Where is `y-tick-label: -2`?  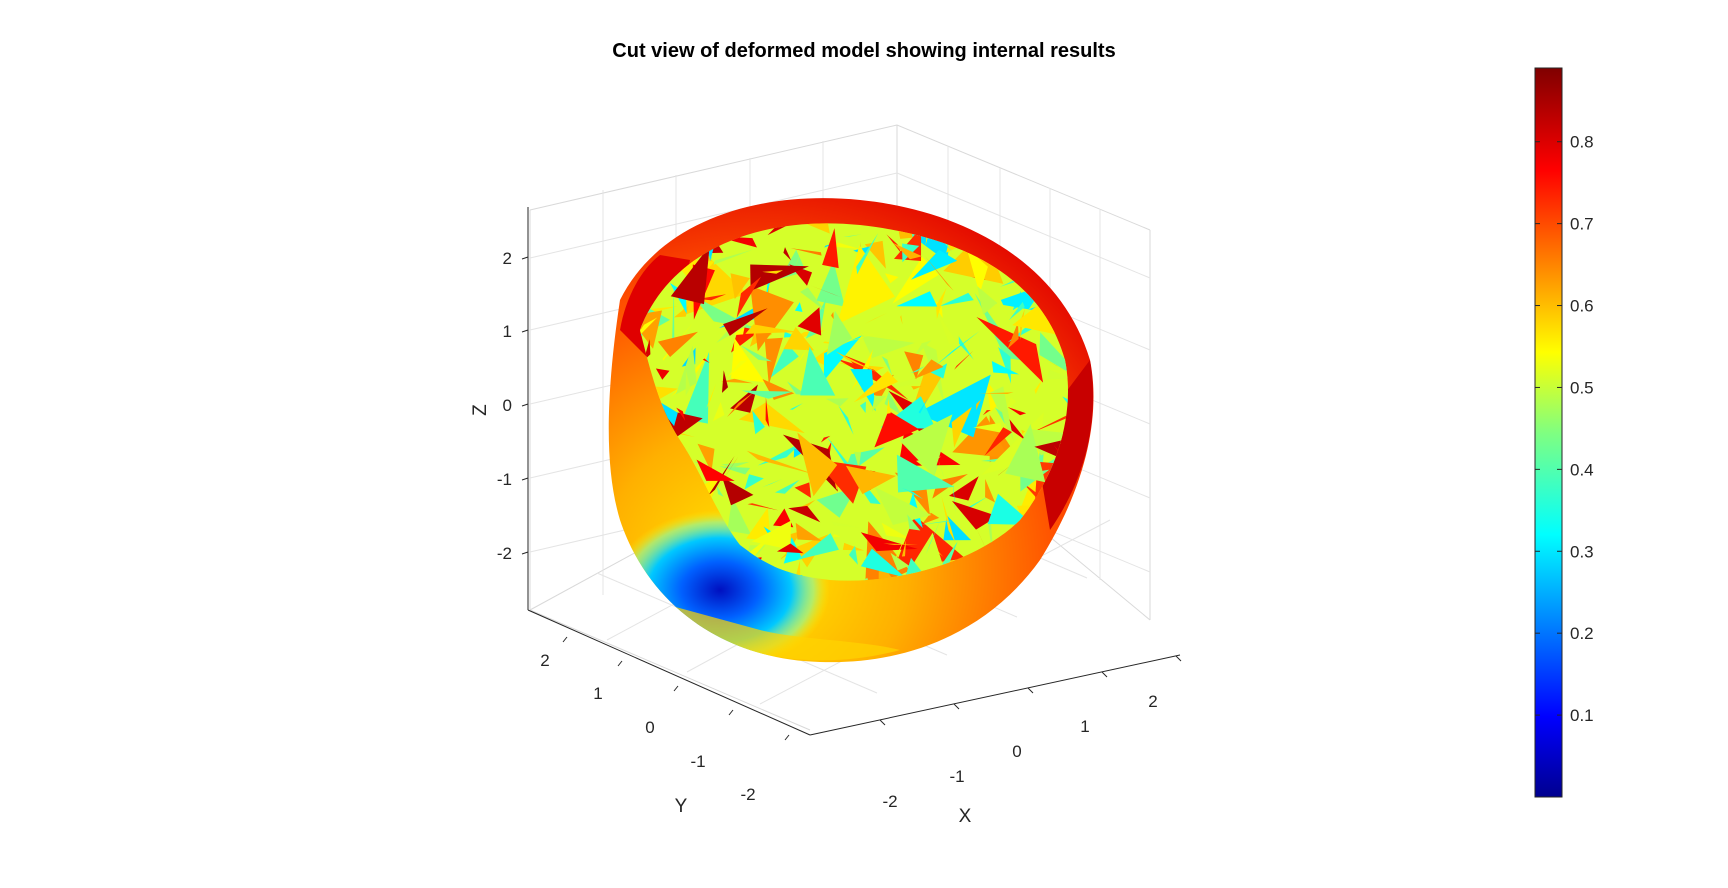
y-tick-label: -2 is located at coordinates (747, 794).